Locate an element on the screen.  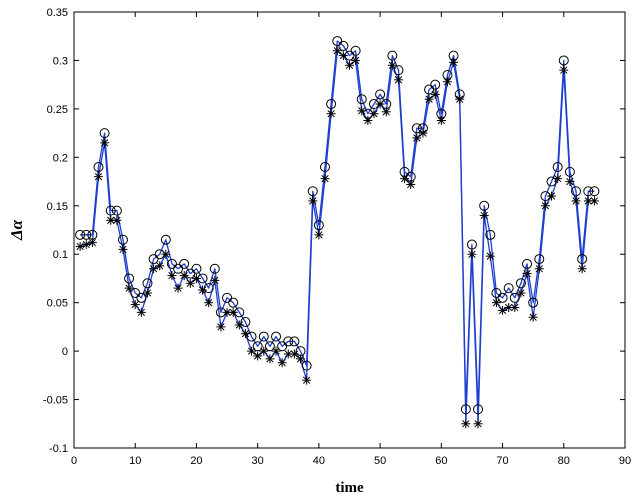
y-tick-label: -0.1 is located at coordinates (58, 449).